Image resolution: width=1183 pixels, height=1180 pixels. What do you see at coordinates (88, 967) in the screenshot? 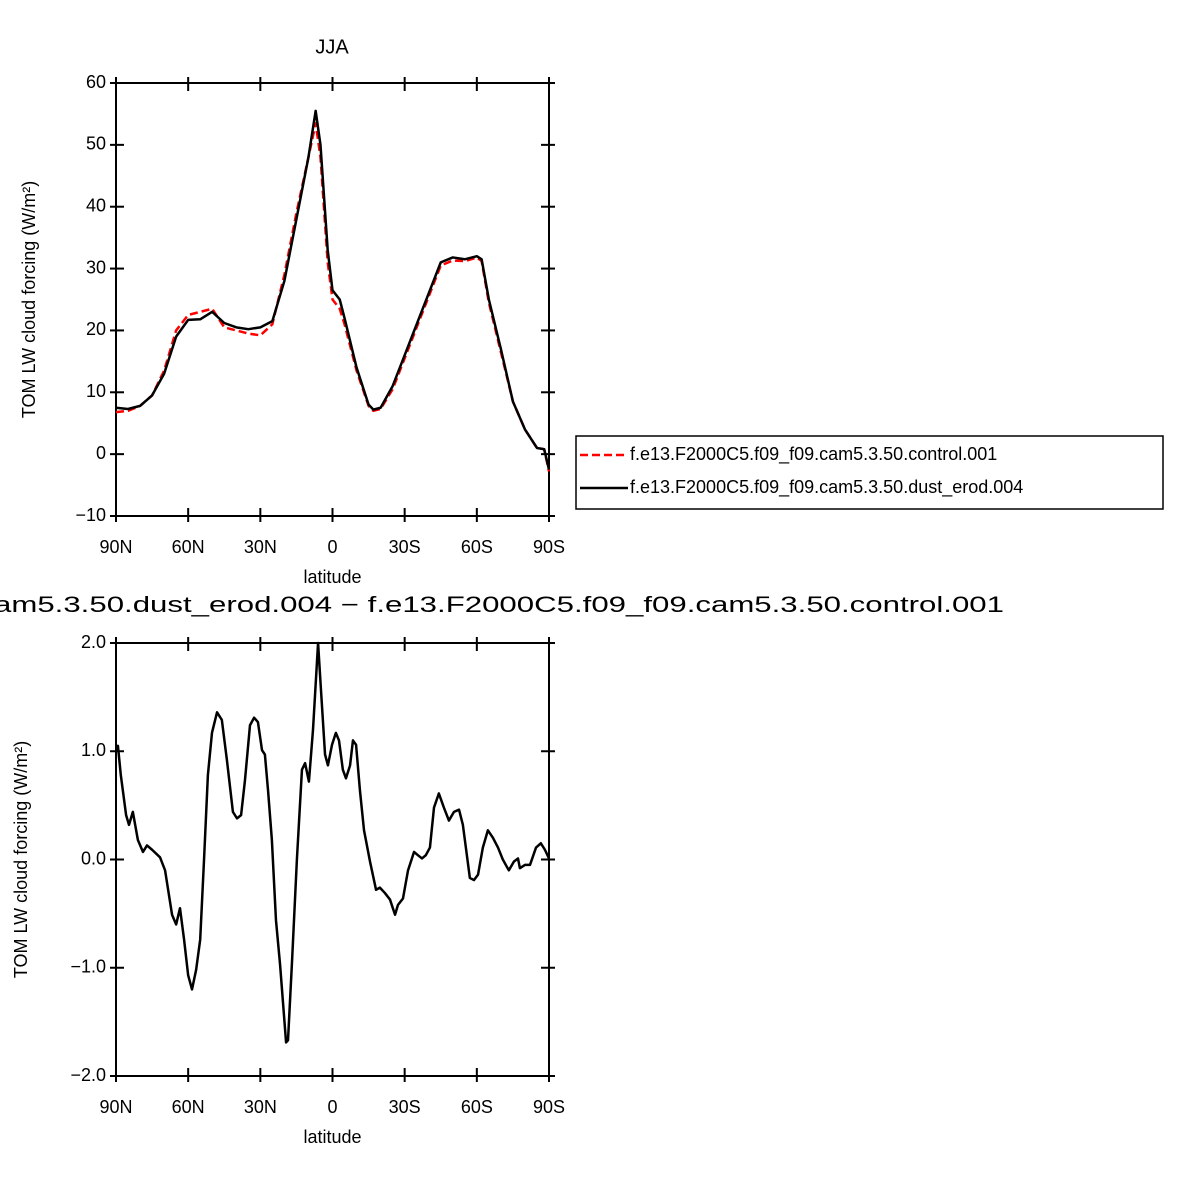
I see `y-tick-label: −1.0` at bounding box center [88, 967].